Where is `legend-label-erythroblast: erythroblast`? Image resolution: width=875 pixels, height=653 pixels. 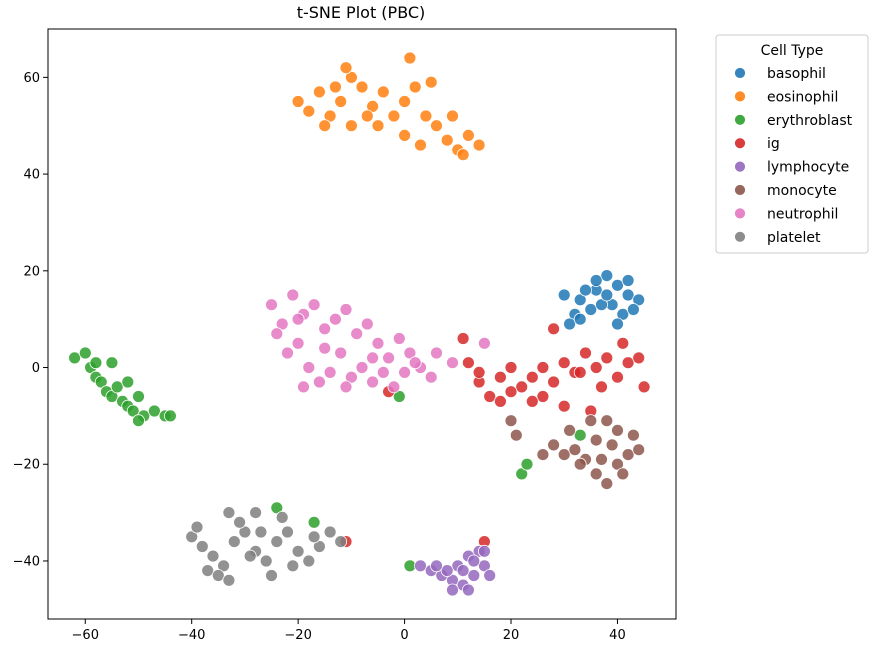 legend-label-erythroblast: erythroblast is located at coordinates (810, 121).